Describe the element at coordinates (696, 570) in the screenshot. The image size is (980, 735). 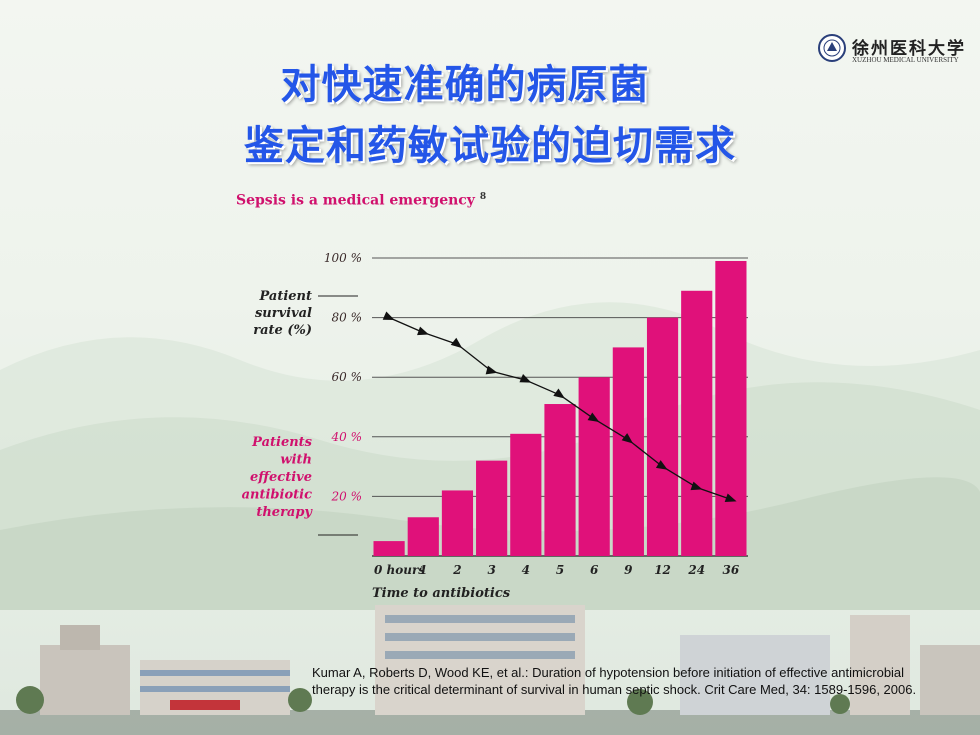
I see `x-tick-label: 24` at that location.